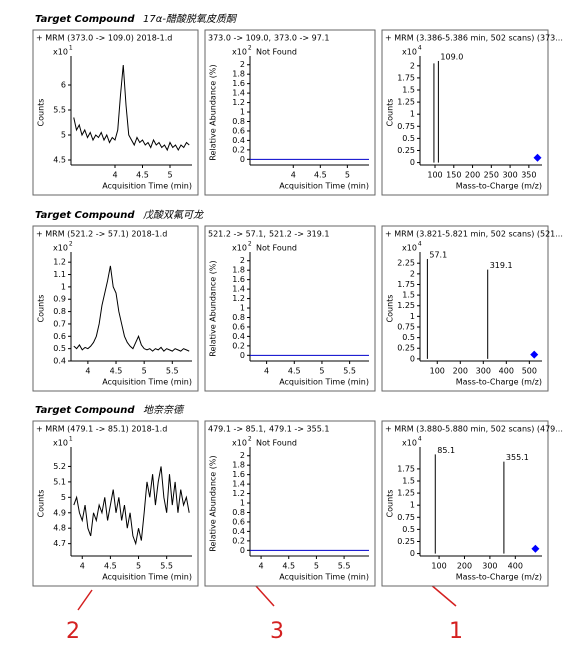  Describe the element at coordinates (101, 234) in the screenshot. I see `panel-header: + MRM (521.2 -> 57.1) 2018-1.d` at that location.